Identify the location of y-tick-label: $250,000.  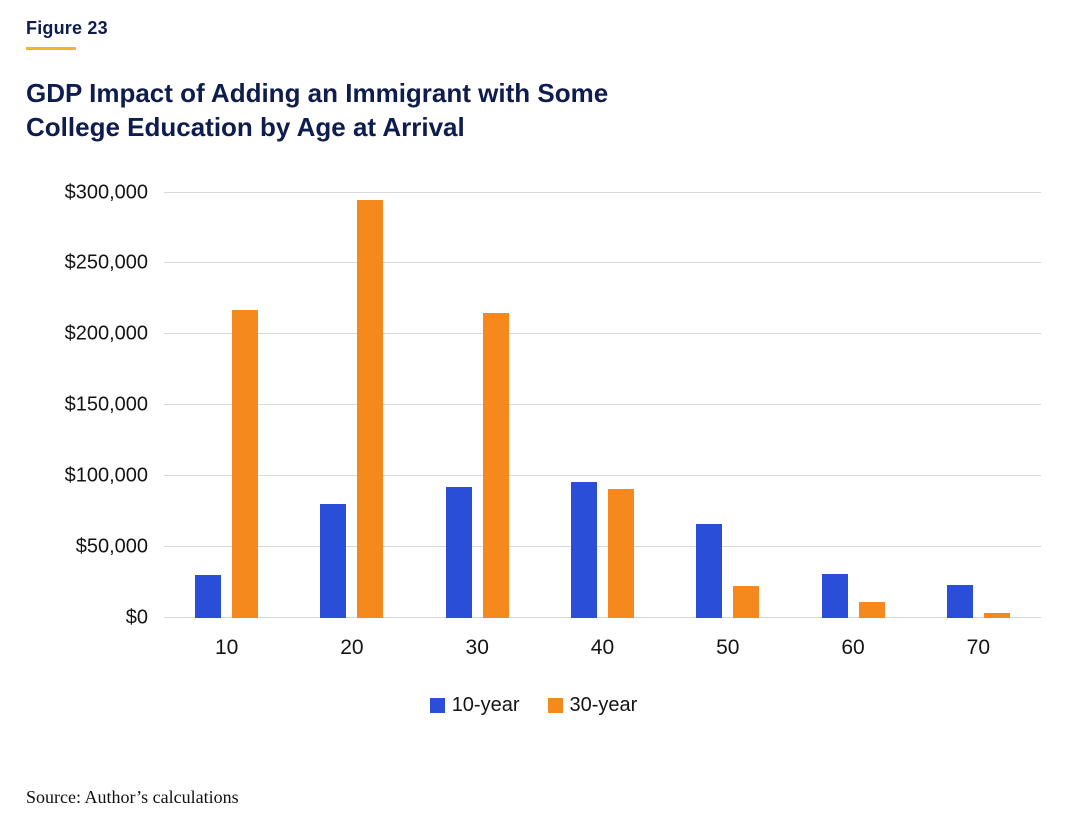
(106, 262).